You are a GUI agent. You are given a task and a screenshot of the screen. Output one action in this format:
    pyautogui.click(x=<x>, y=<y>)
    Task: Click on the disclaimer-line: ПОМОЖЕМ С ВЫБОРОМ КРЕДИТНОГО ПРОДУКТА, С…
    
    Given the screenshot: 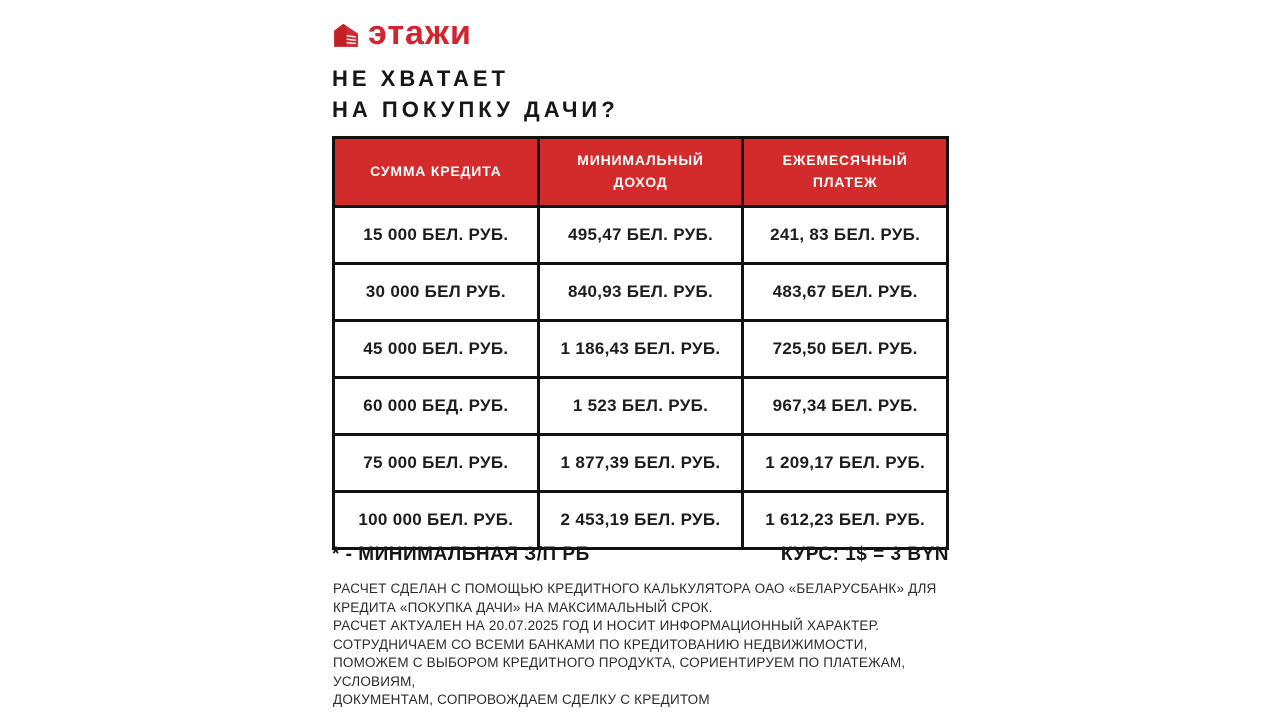 What is the action you would take?
    pyautogui.click(x=619, y=662)
    